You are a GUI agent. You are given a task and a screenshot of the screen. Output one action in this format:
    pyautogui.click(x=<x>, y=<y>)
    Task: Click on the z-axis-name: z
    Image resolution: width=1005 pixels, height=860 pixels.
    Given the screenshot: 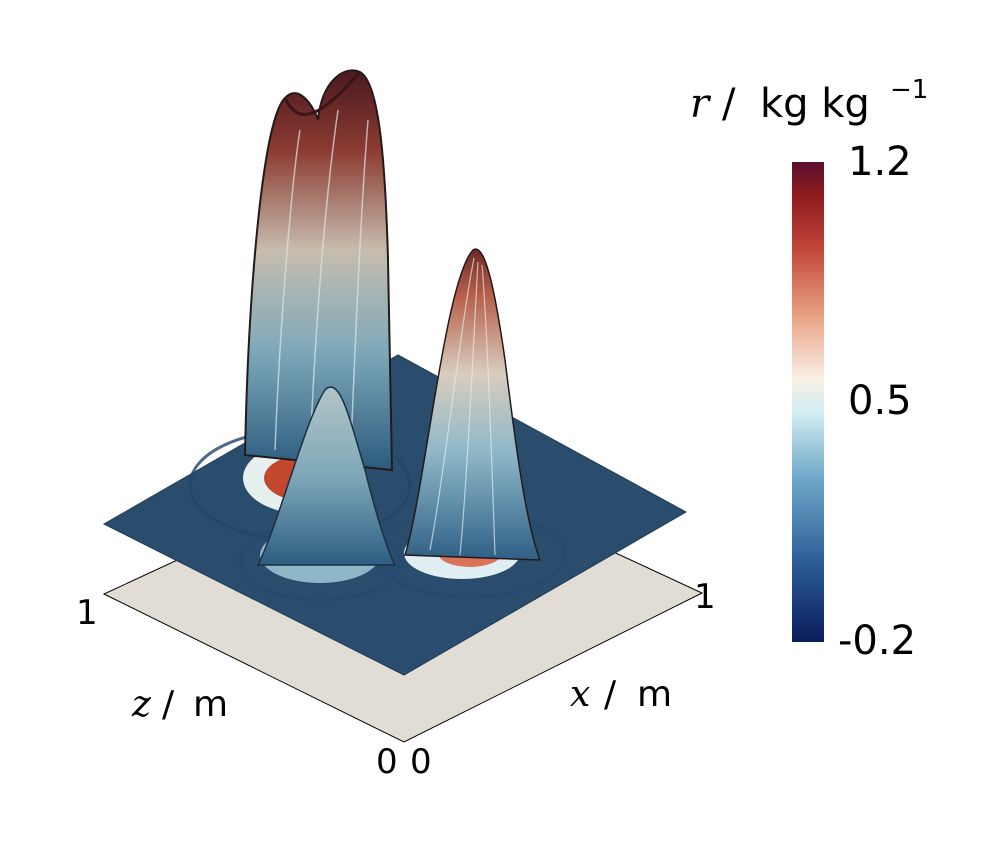 What is the action you would take?
    pyautogui.click(x=141, y=704)
    